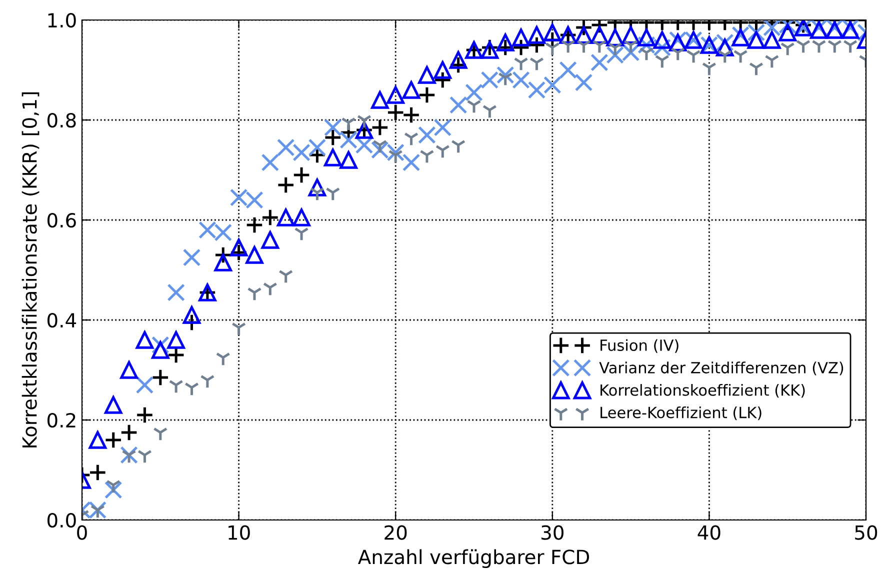 The width and height of the screenshot is (882, 578). I want to click on x-tick-label: 20, so click(395, 532).